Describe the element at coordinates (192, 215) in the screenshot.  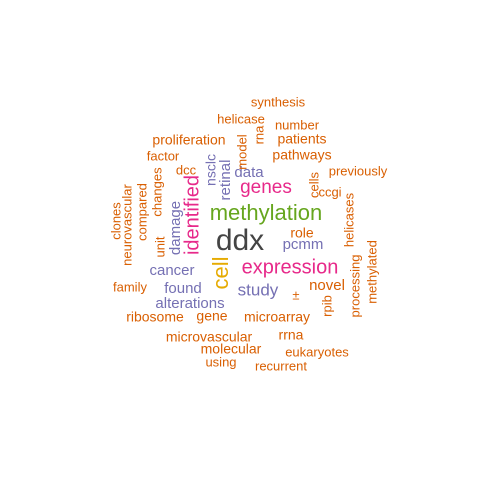
I see `word-identified: identified` at that location.